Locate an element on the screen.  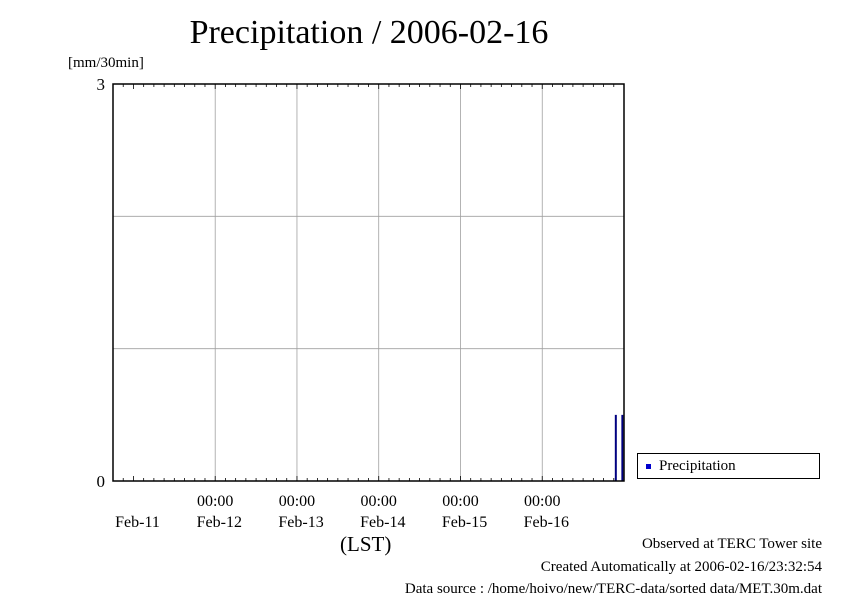
y-tick-label: 3 is located at coordinates (101, 84).